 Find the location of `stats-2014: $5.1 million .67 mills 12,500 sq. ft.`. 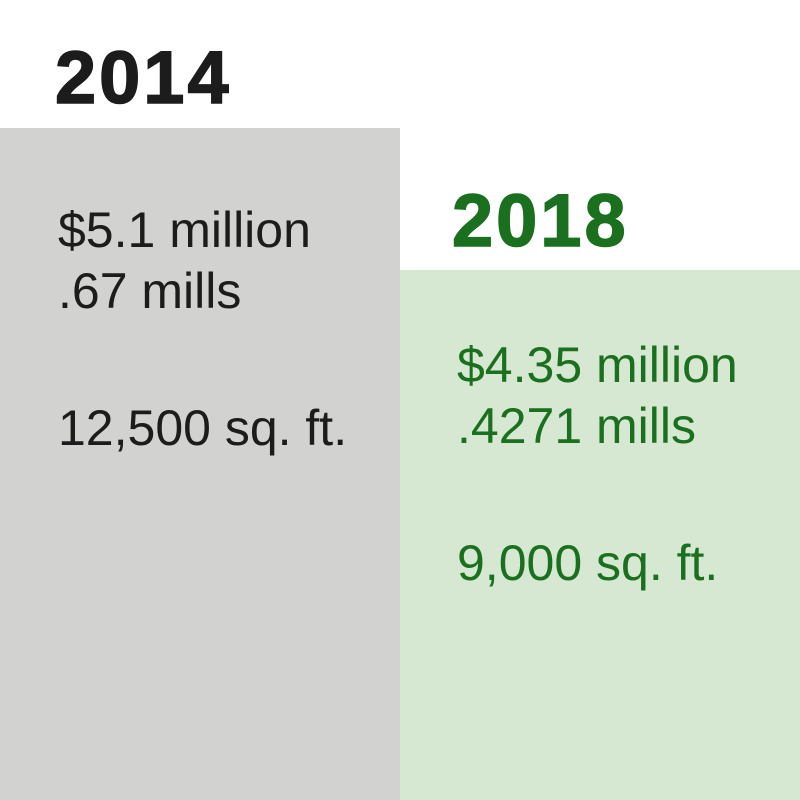

stats-2014: $5.1 million .67 mills 12,500 sq. ft. is located at coordinates (202, 329).